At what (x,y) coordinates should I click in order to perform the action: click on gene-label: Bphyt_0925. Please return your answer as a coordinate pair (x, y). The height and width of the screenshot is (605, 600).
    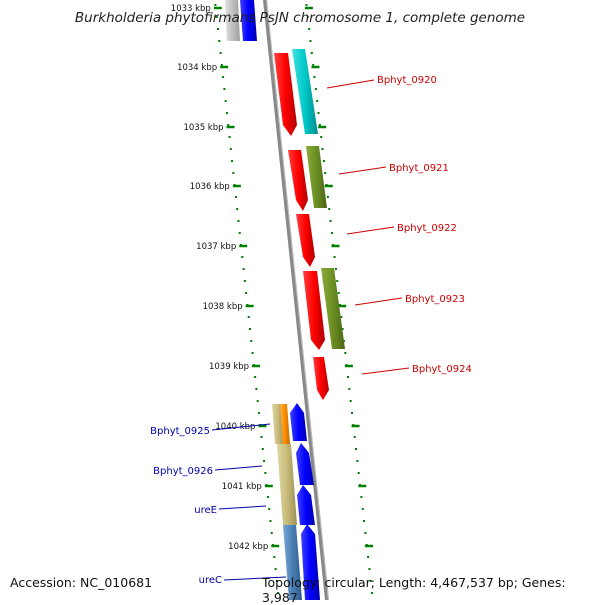
    Looking at the image, I should click on (180, 431).